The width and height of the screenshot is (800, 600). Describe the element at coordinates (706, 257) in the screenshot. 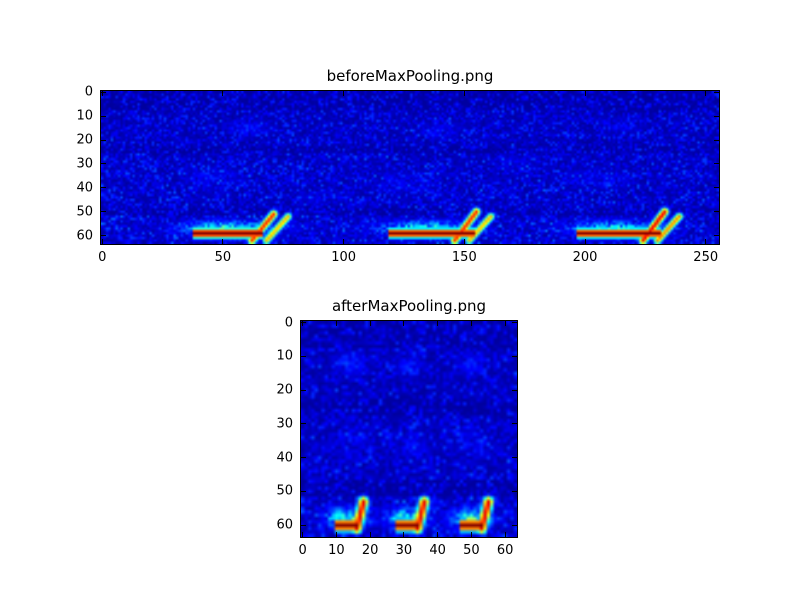

I see `x-tick-label: 250` at that location.